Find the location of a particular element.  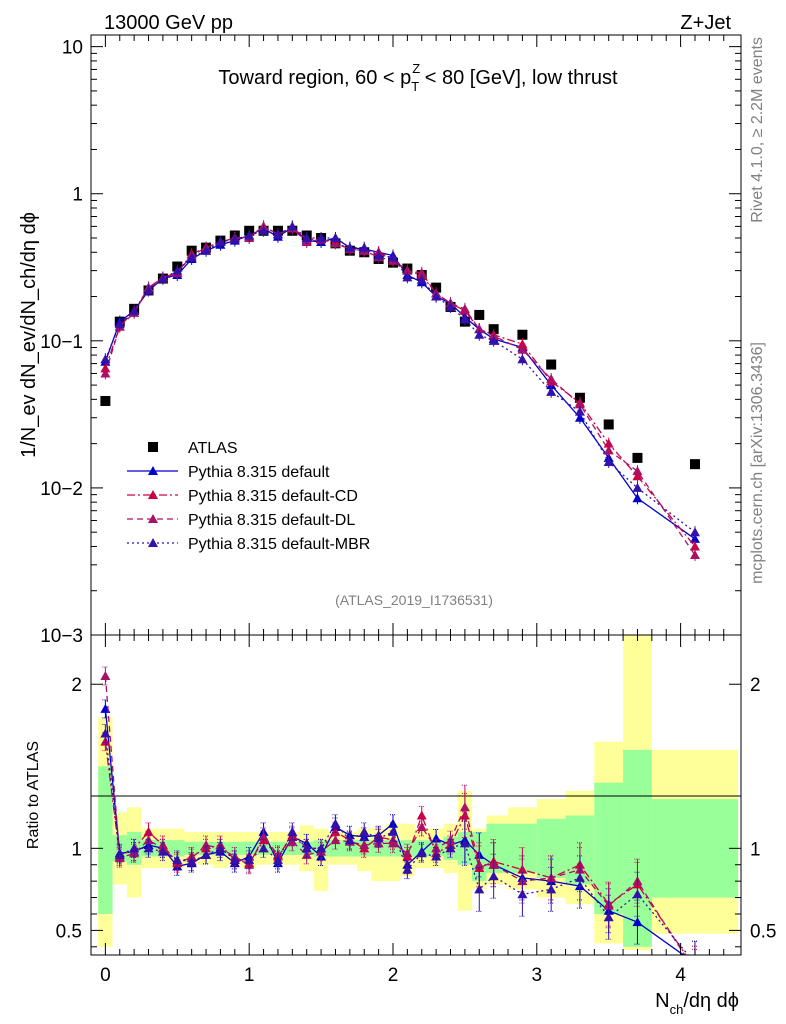

title-sub: T is located at coordinates (415, 86).